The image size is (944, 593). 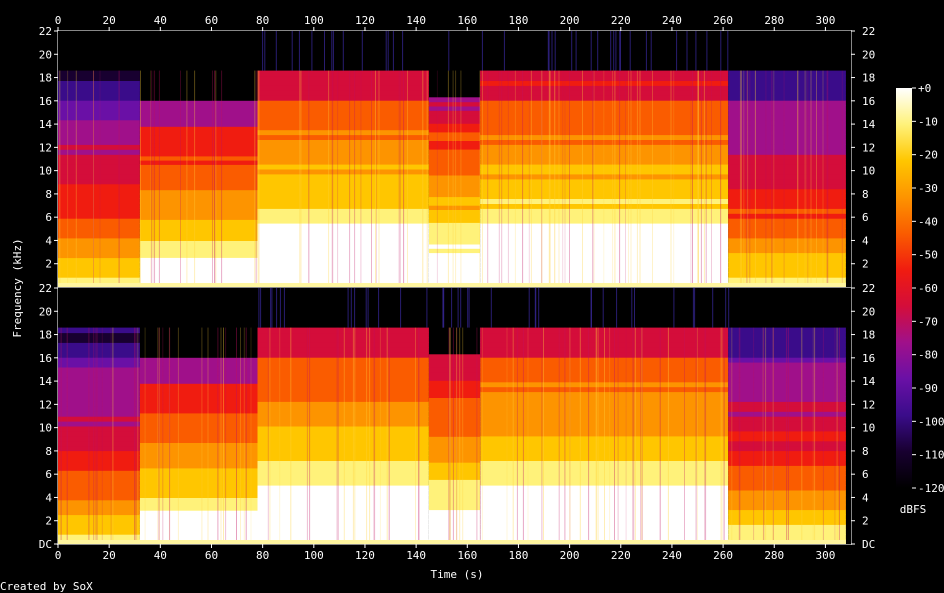 What do you see at coordinates (868, 358) in the screenshot?
I see `y-tick-label: 16` at bounding box center [868, 358].